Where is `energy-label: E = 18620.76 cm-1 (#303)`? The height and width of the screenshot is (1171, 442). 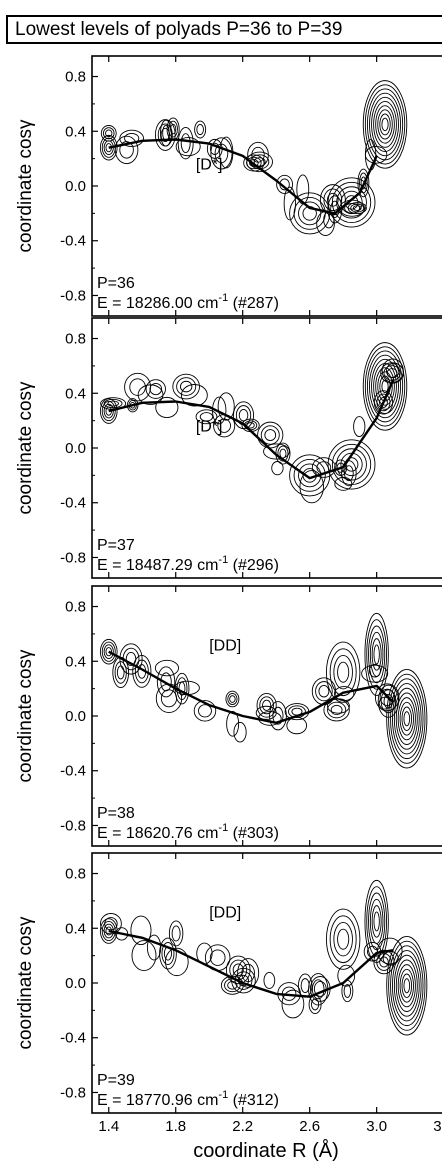
energy-label: E = 18620.76 cm-1 (#303) is located at coordinates (188, 832).